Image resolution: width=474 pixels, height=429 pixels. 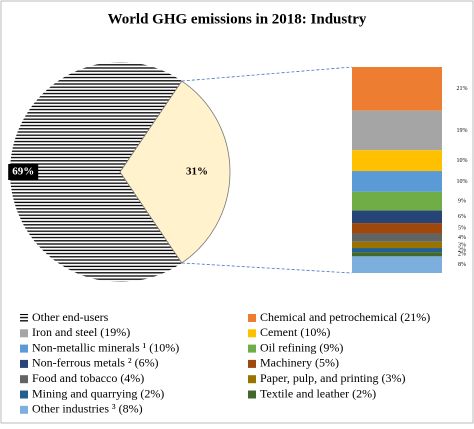 I want to click on legend-label: Other industries ³ (8%), so click(x=87, y=409).